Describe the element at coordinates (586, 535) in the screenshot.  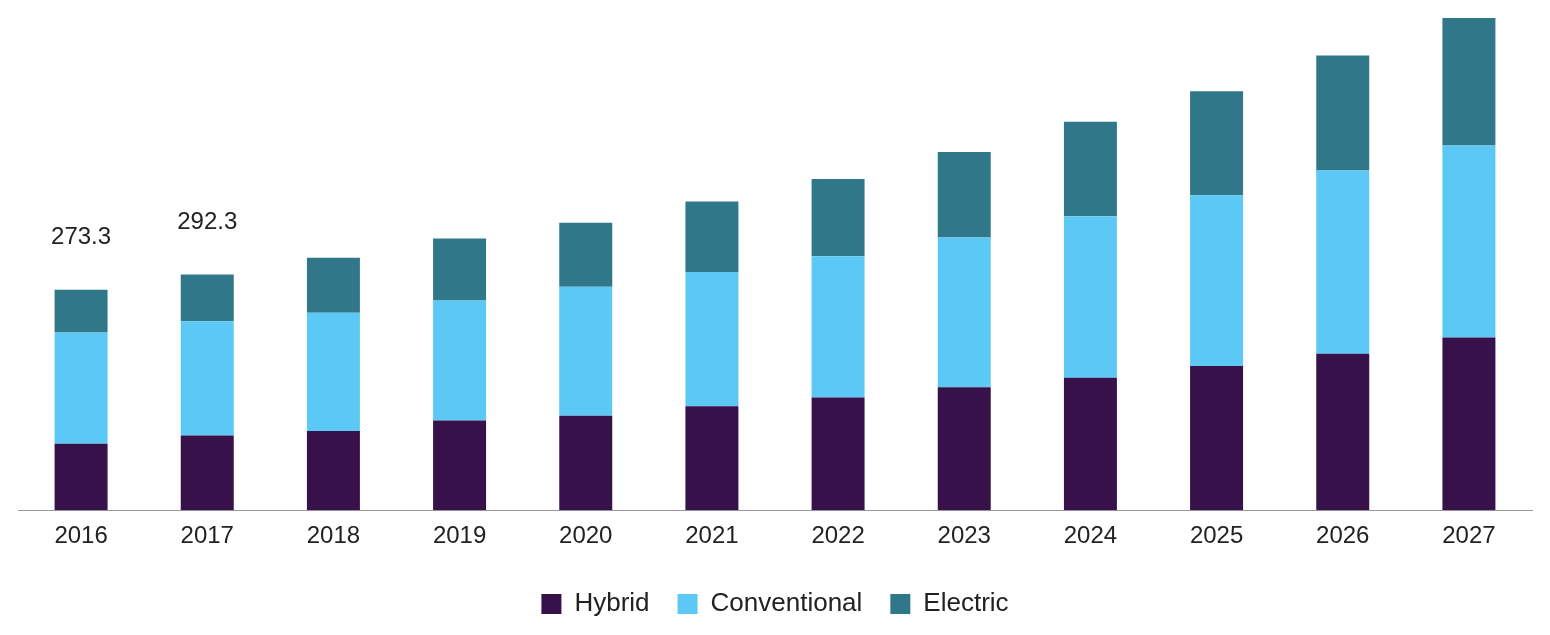
I see `x-tick-label: 2020` at that location.